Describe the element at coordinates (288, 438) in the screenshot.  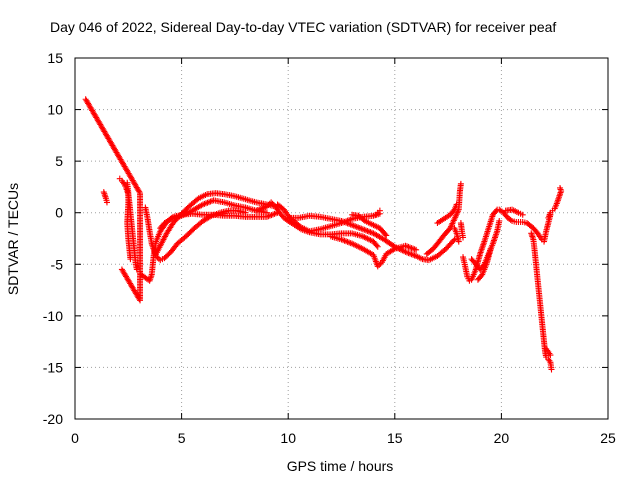
I see `x-tick-label: 10` at that location.